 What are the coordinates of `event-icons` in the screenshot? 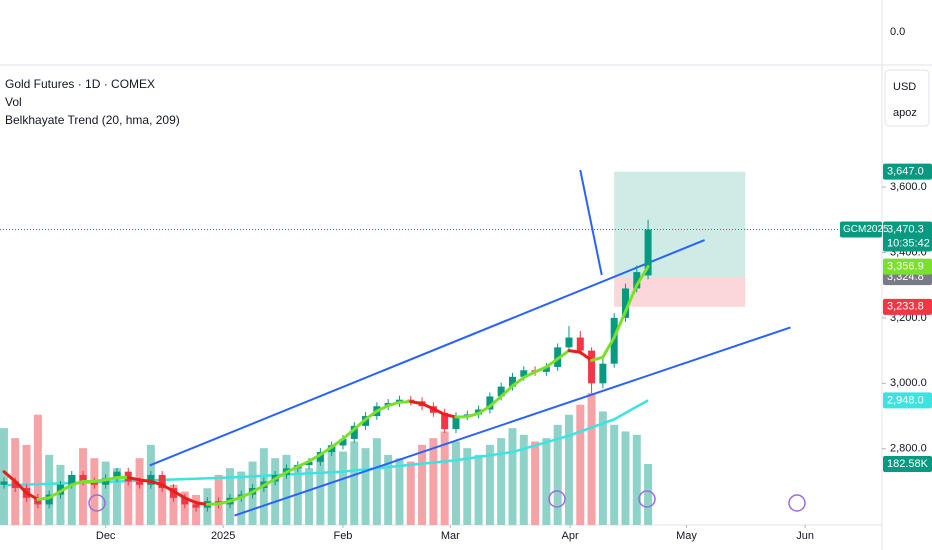 It's located at (447, 501).